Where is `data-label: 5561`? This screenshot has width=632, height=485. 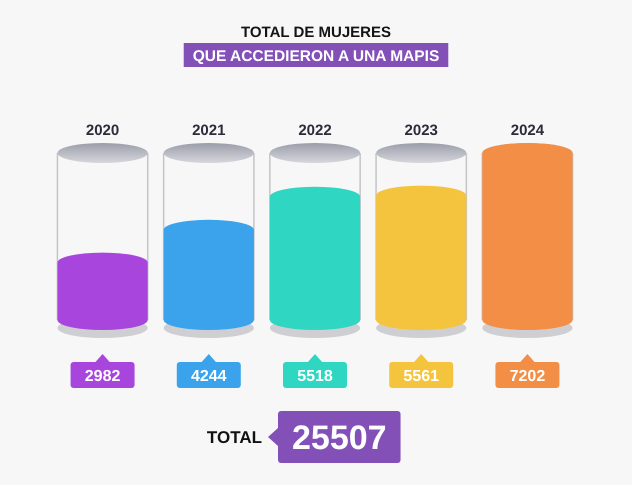 data-label: 5561 is located at coordinates (421, 376).